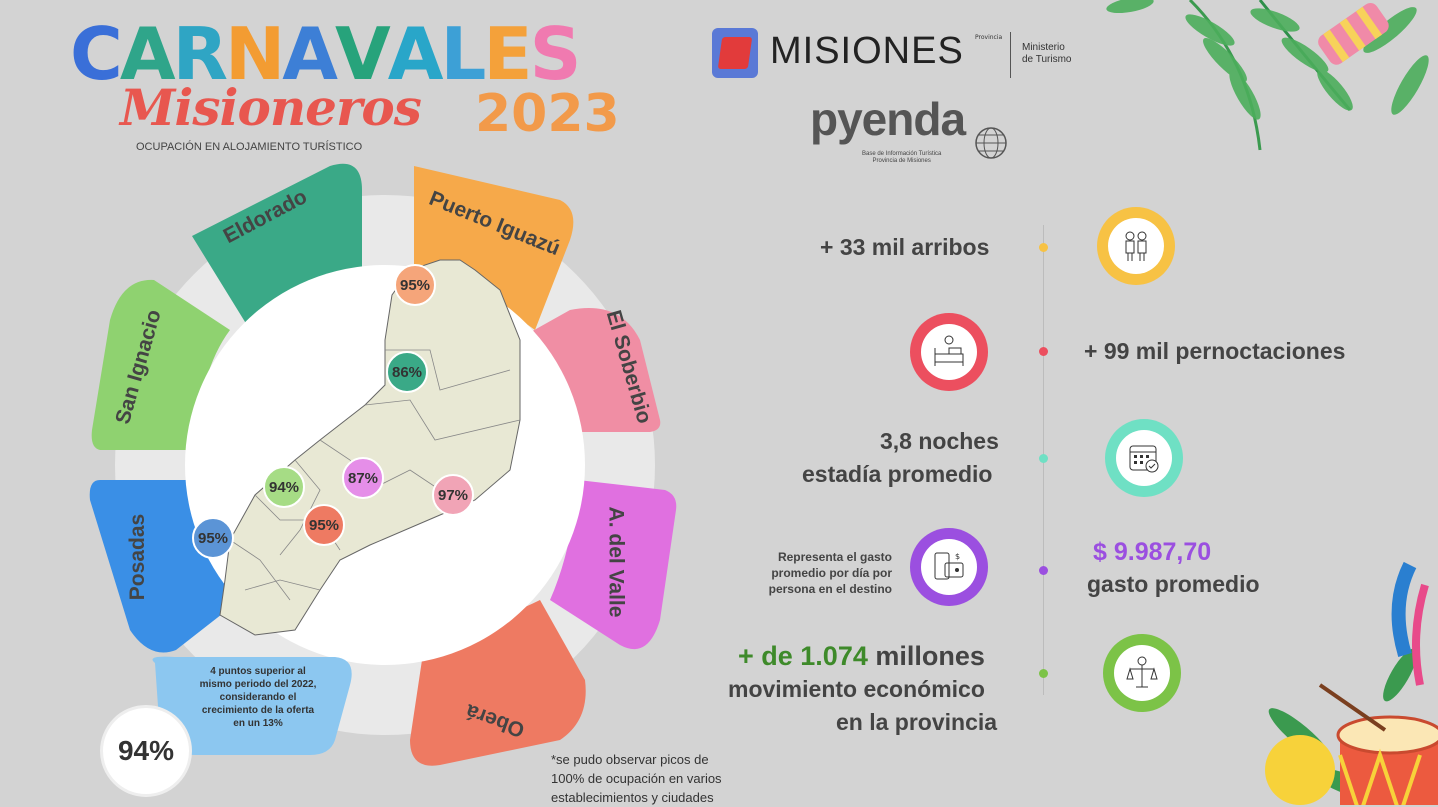 Image resolution: width=1438 pixels, height=807 pixels. I want to click on title-carnavales: CARNAVALES, so click(326, 54).